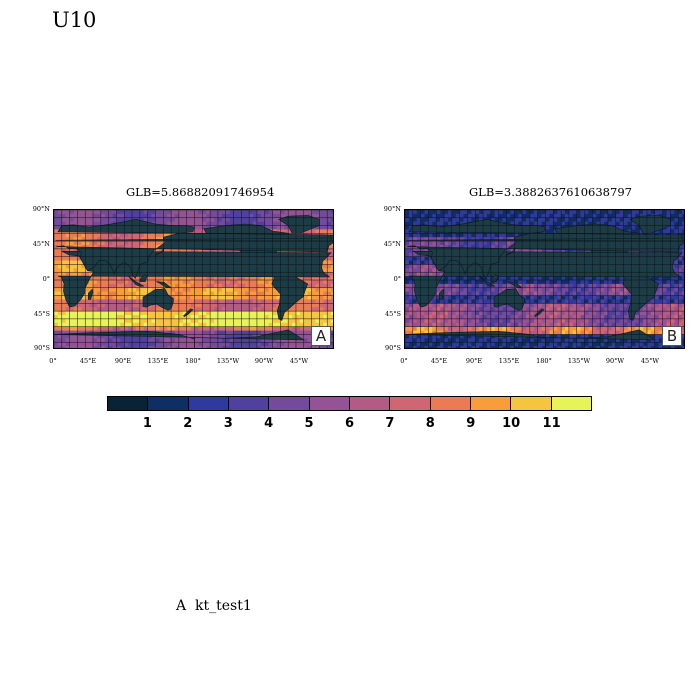 The width and height of the screenshot is (700, 700). What do you see at coordinates (74, 20) in the screenshot?
I see `page-title: U10` at bounding box center [74, 20].